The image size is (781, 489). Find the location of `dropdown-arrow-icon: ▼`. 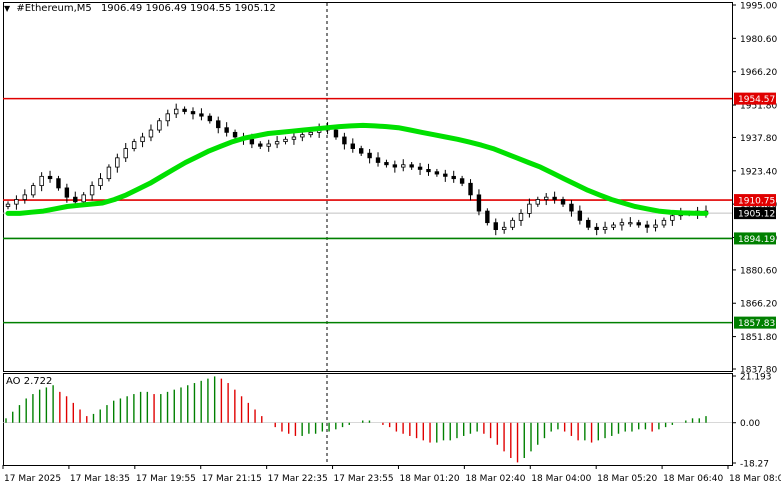

dropdown-arrow-icon: ▼ is located at coordinates (7, 8).